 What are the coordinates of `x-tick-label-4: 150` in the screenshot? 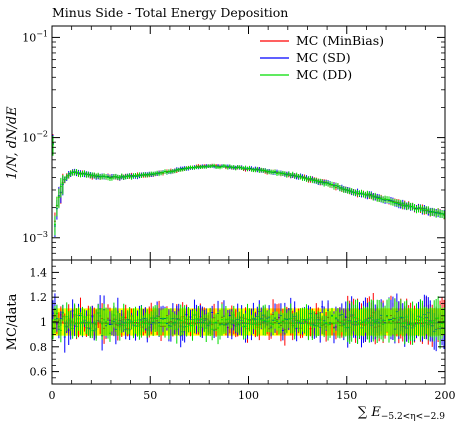 It's located at (346, 395).